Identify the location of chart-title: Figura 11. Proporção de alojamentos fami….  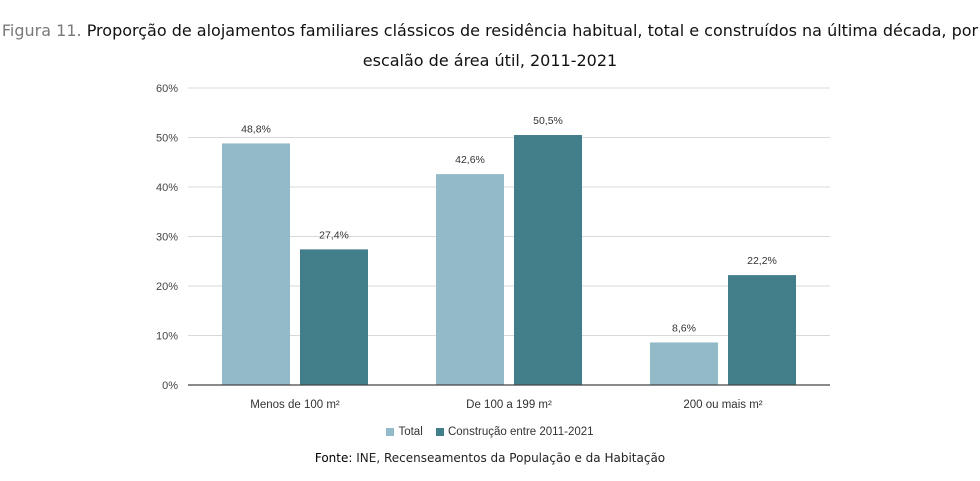
(490, 46).